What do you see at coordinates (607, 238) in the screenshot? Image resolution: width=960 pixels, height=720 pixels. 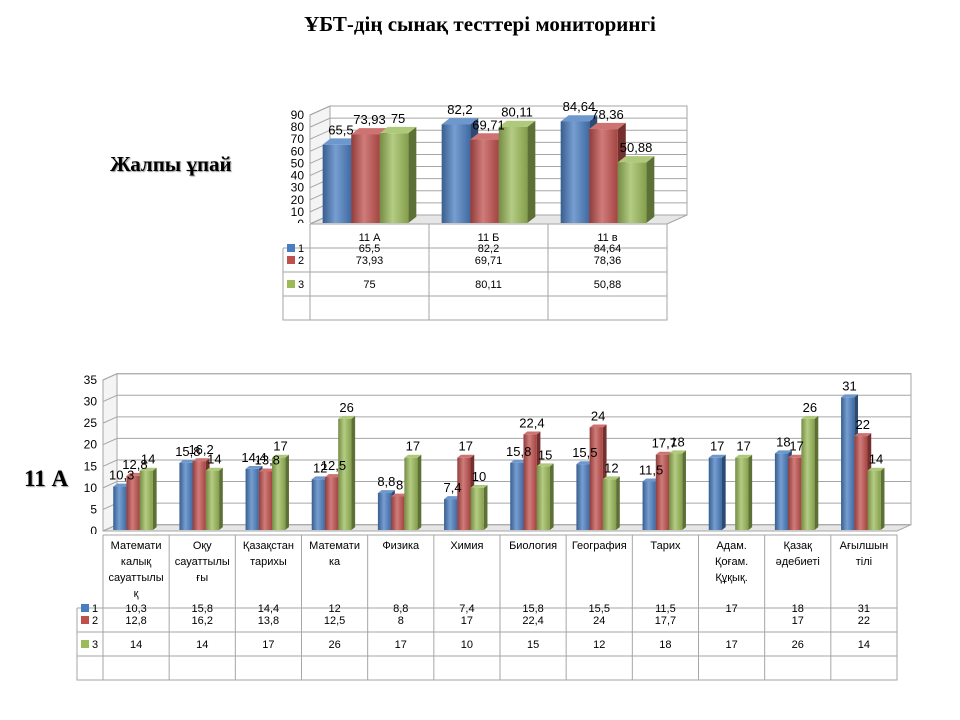 I see `x-category-label: 11 в` at bounding box center [607, 238].